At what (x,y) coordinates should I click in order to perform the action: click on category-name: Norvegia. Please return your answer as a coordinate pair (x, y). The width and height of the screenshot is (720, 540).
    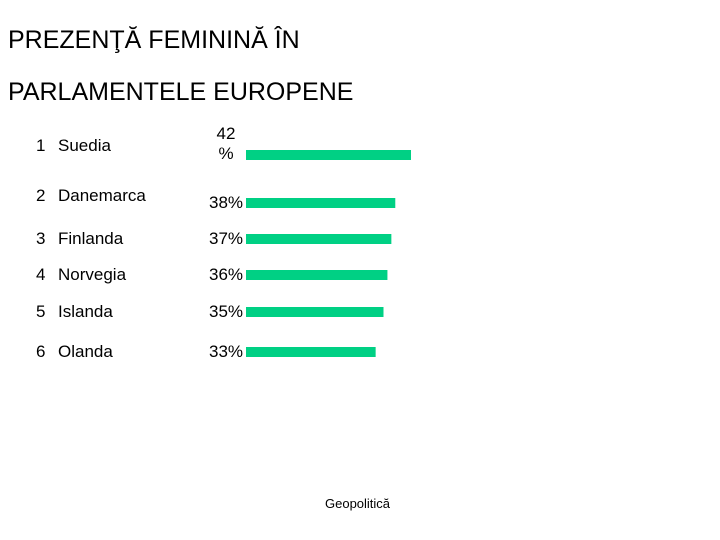
    Looking at the image, I should click on (92, 274).